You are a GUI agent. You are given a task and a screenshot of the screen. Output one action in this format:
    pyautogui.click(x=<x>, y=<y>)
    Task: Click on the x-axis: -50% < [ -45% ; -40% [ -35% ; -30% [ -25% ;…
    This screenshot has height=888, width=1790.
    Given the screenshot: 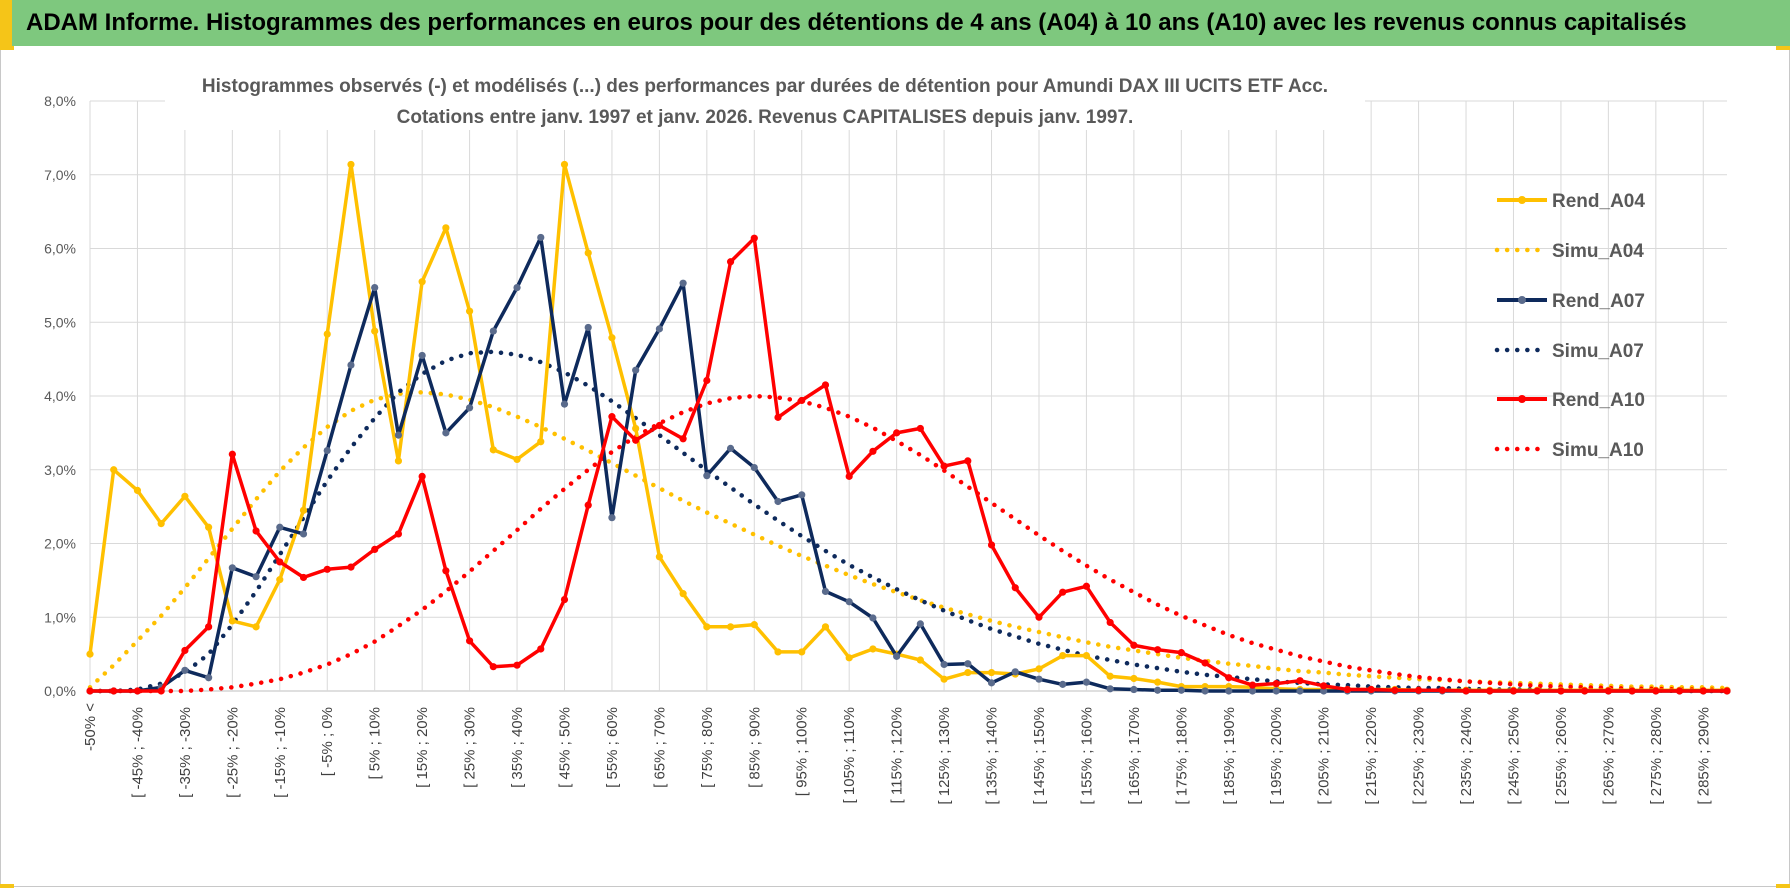 What is the action you would take?
    pyautogui.click(x=897, y=754)
    